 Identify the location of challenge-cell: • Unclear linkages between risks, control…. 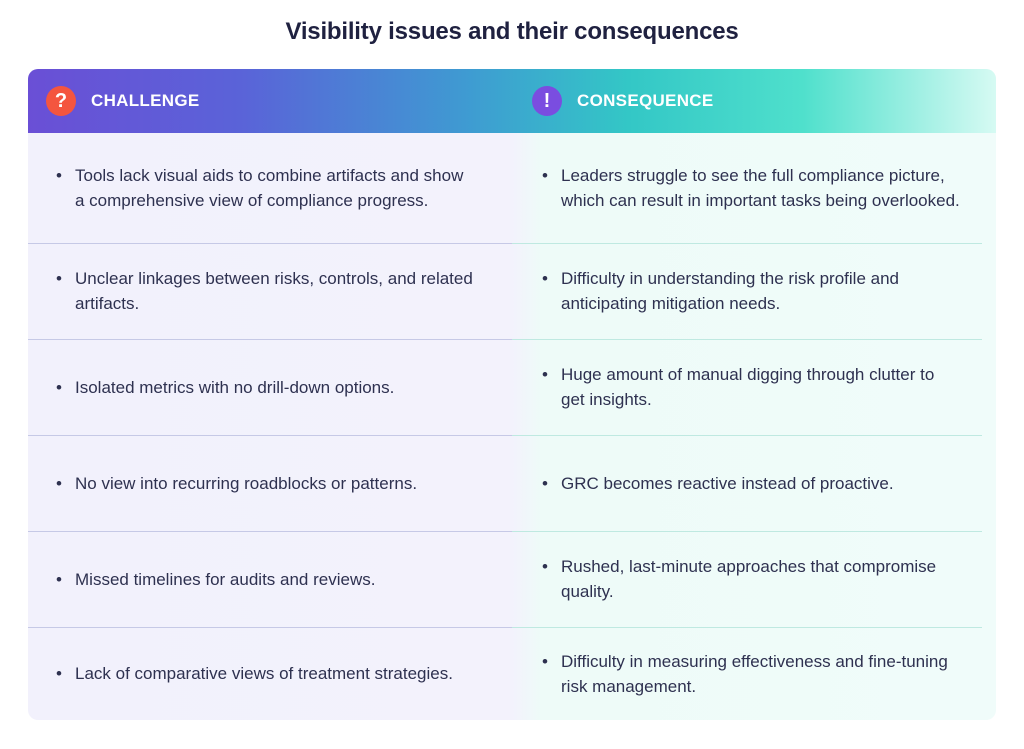
(266, 291).